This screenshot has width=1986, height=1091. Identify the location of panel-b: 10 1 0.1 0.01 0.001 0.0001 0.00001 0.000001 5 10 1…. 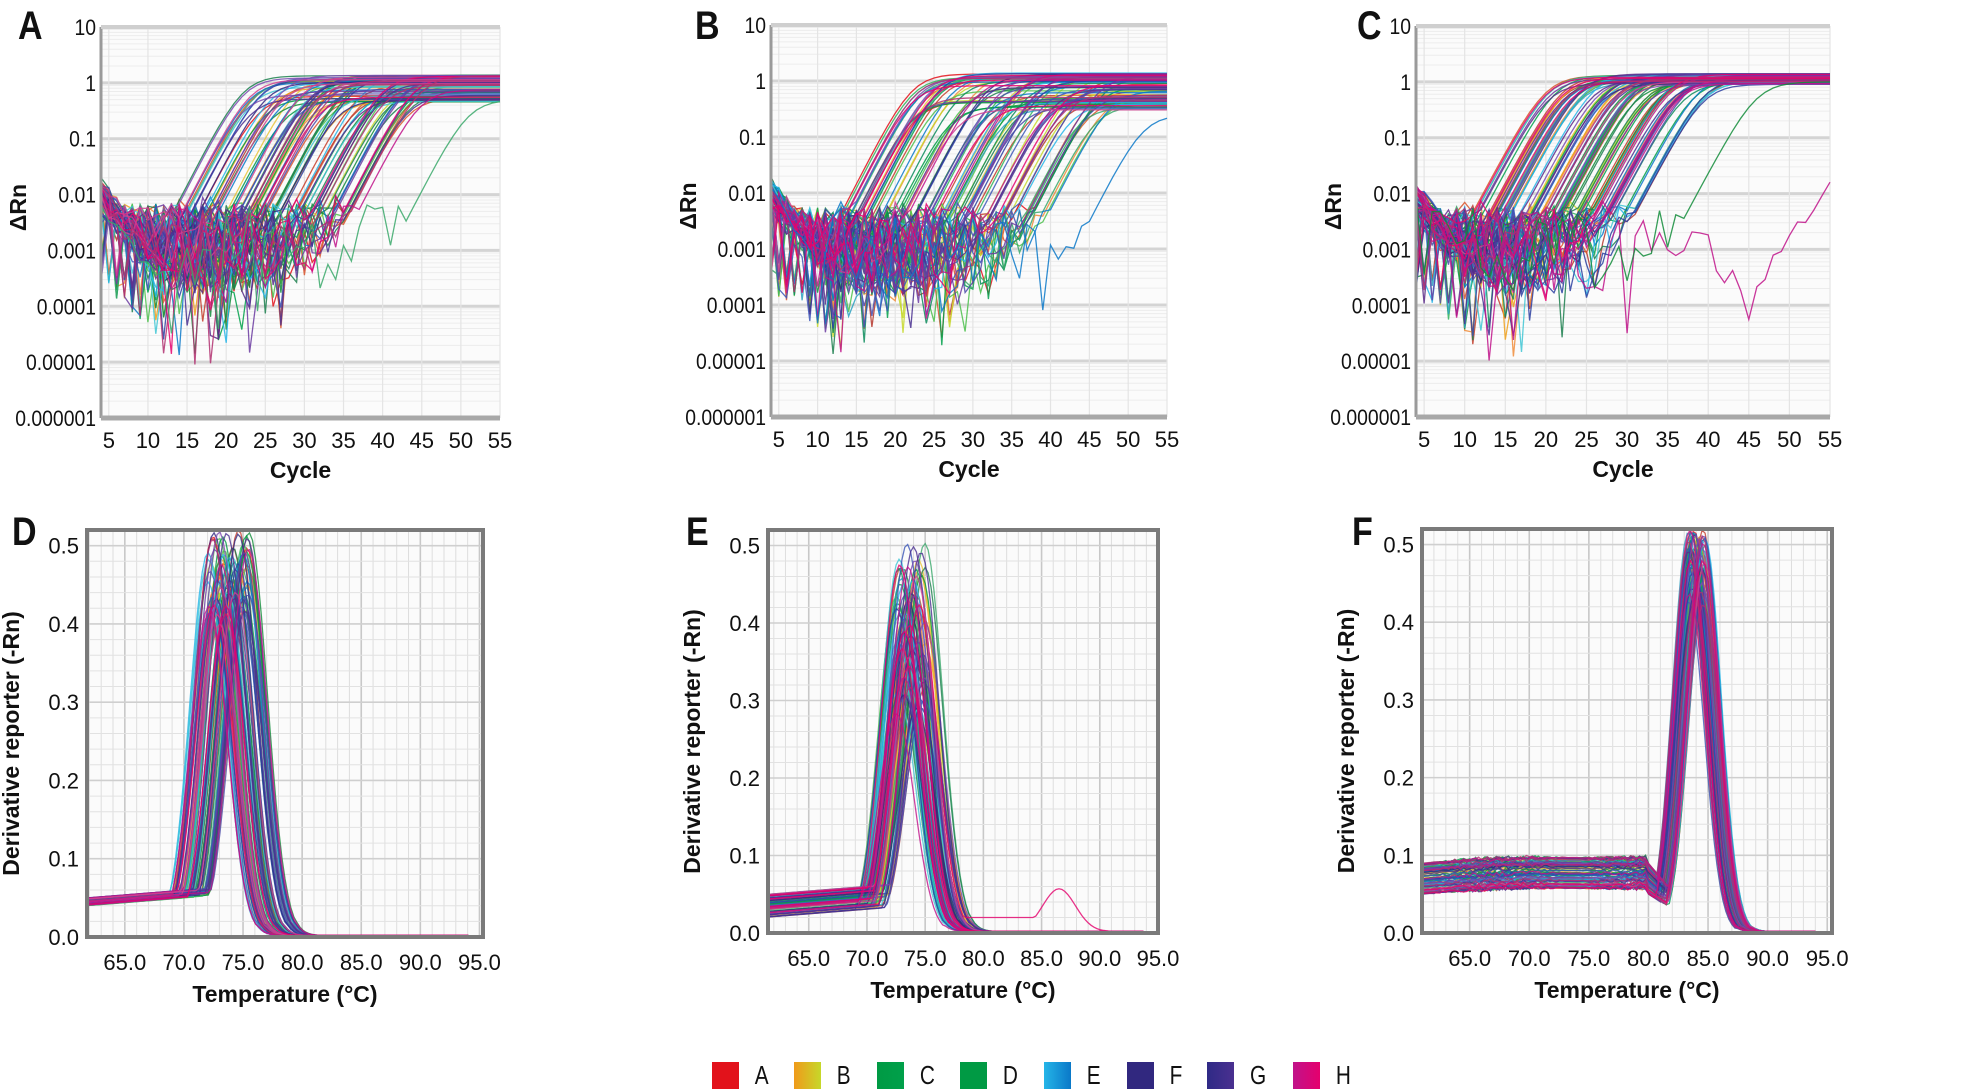
(927, 248).